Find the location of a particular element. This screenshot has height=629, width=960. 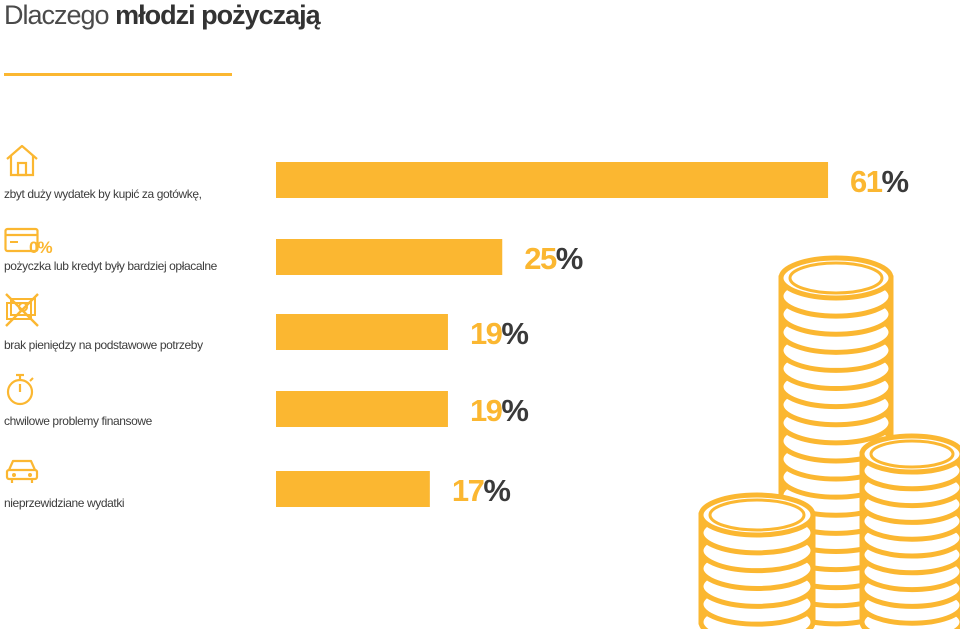

coin-stack-left is located at coordinates (757, 560).